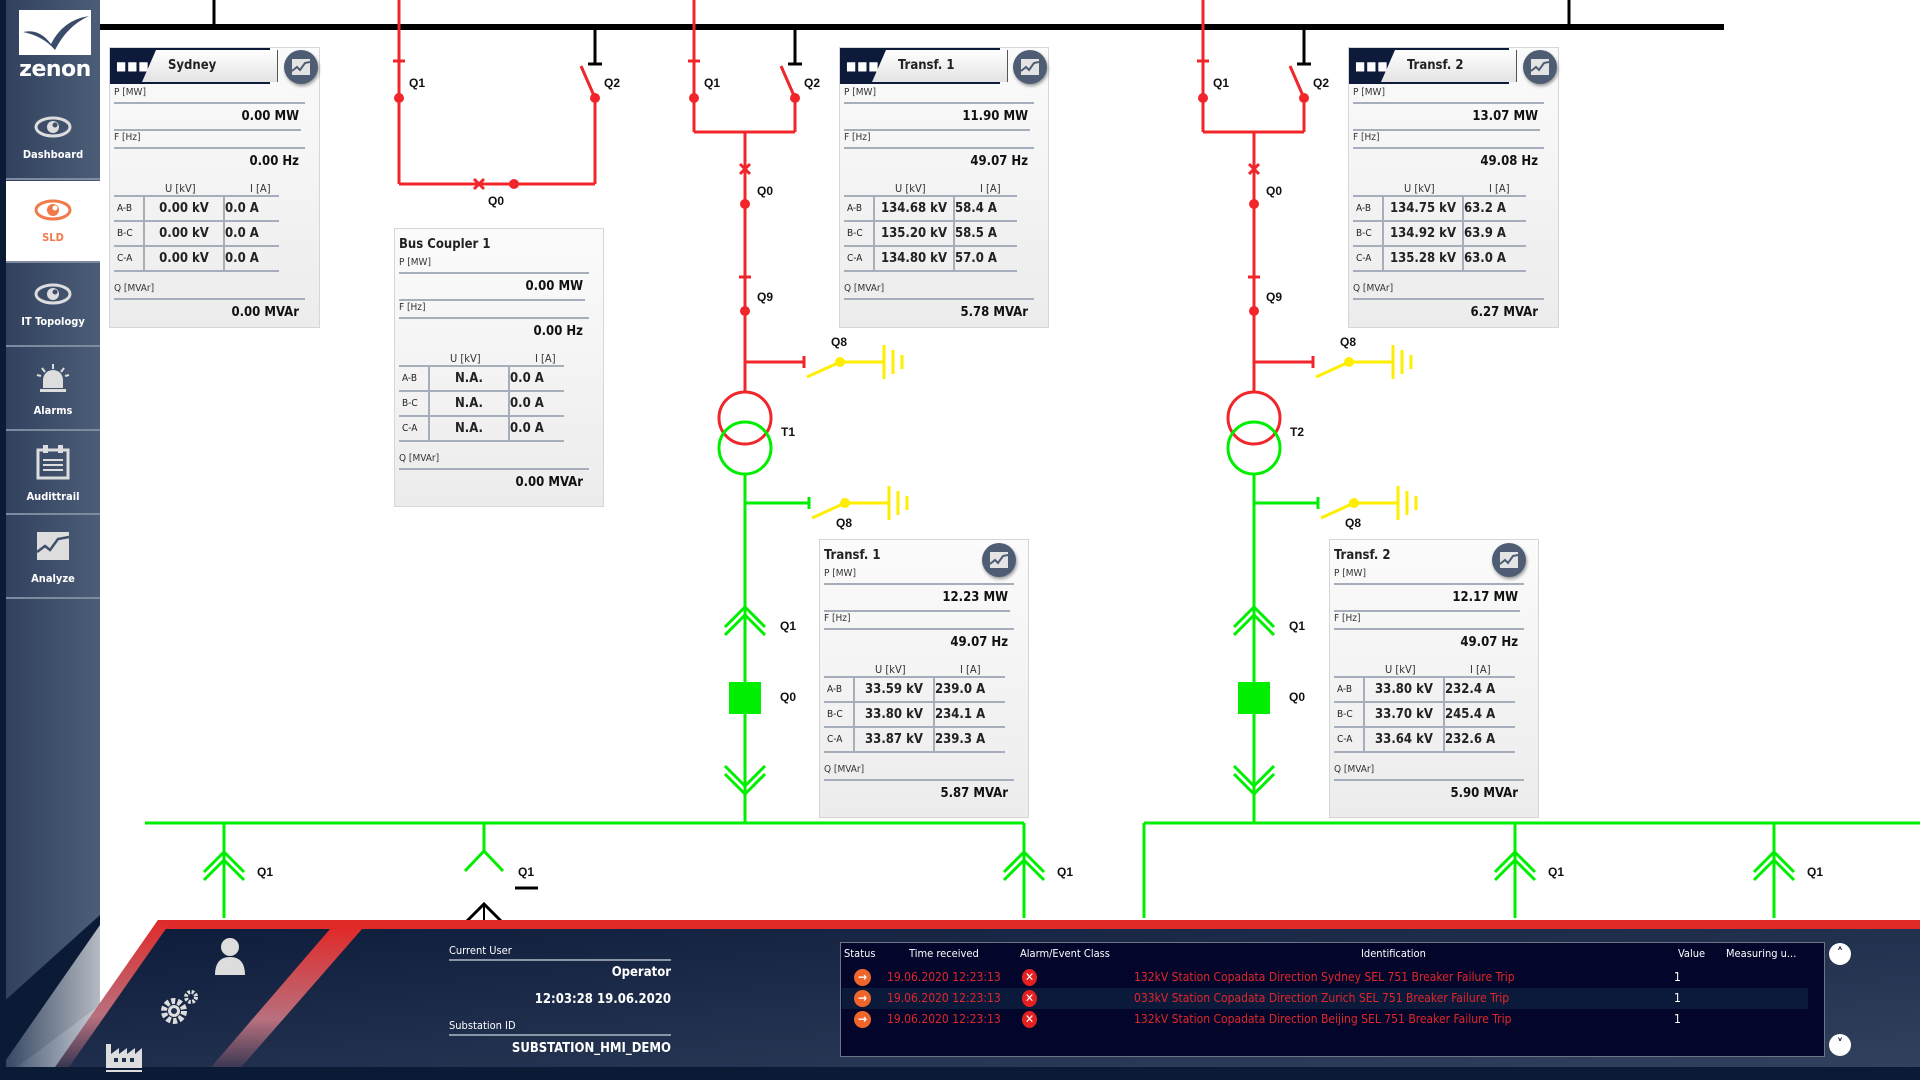 The width and height of the screenshot is (1920, 1080). What do you see at coordinates (974, 793) in the screenshot?
I see `reactive-power-value: 5.87 MVAr` at bounding box center [974, 793].